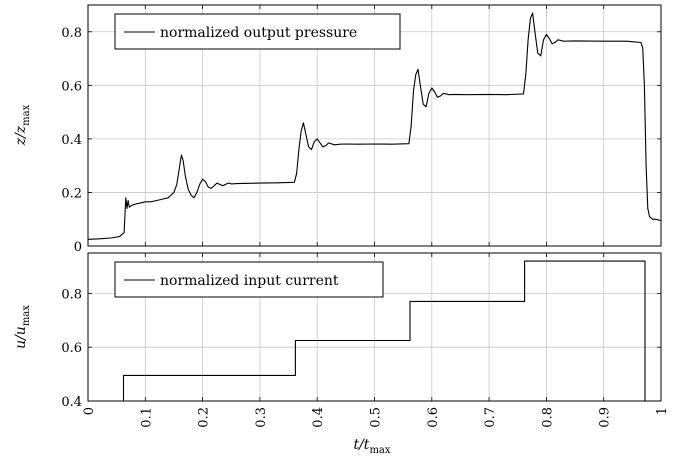 The image size is (686, 457). Describe the element at coordinates (78, 247) in the screenshot. I see `pressure-y-tick-label: 0` at that location.